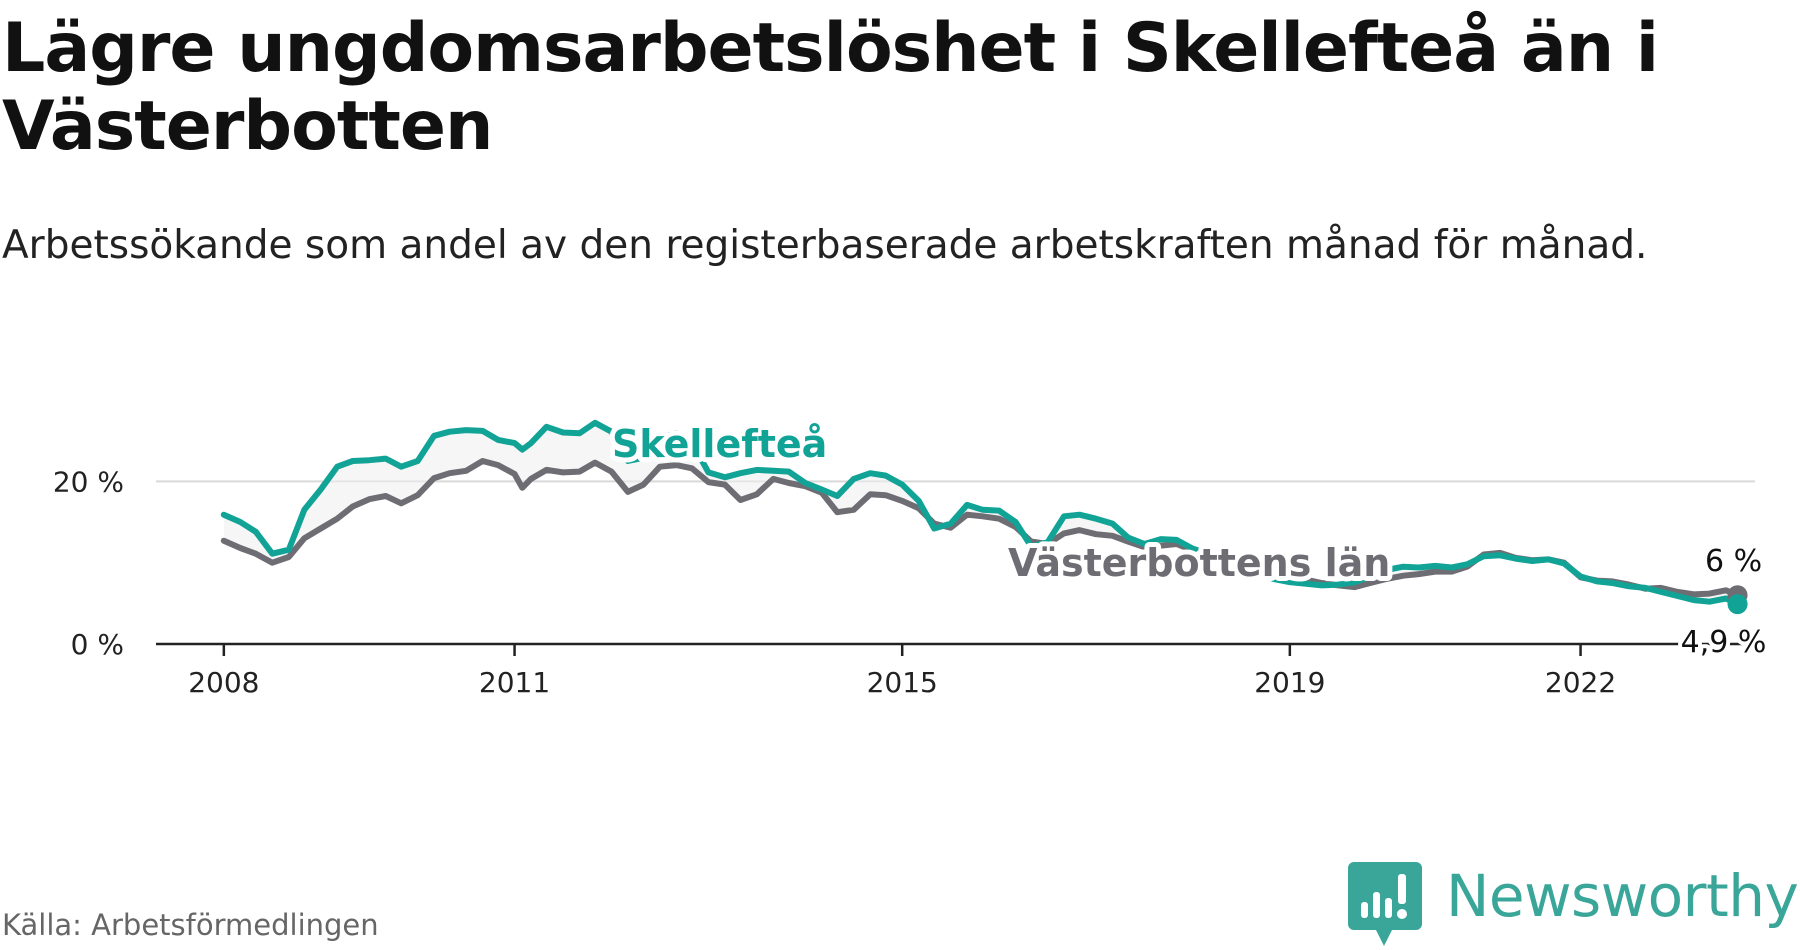 The width and height of the screenshot is (1800, 950). I want to click on source-note: Källa: Arbetsförmedlingen, so click(190, 925).